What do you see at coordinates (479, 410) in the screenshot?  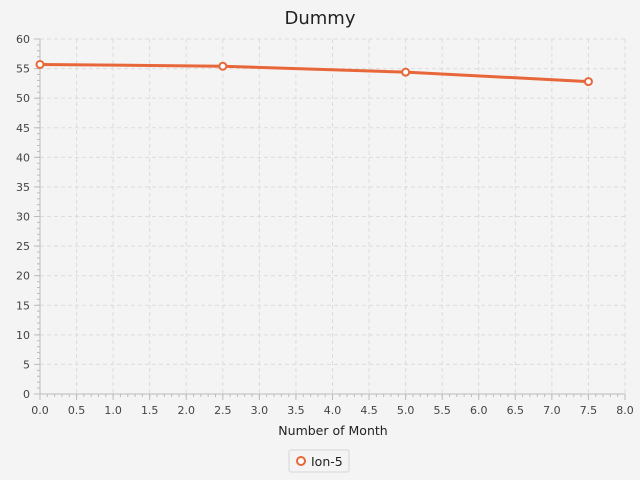 I see `x-tick-label: 6.0` at bounding box center [479, 410].